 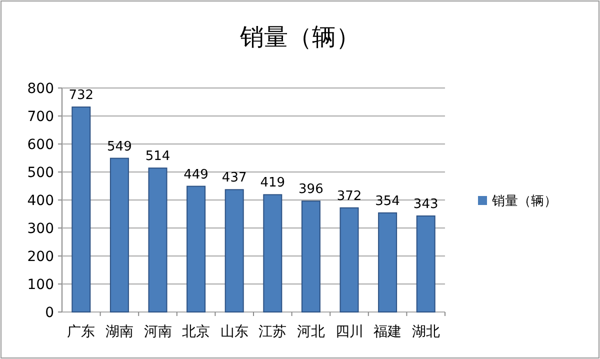 What do you see at coordinates (119, 146) in the screenshot?
I see `data-label: 549` at bounding box center [119, 146].